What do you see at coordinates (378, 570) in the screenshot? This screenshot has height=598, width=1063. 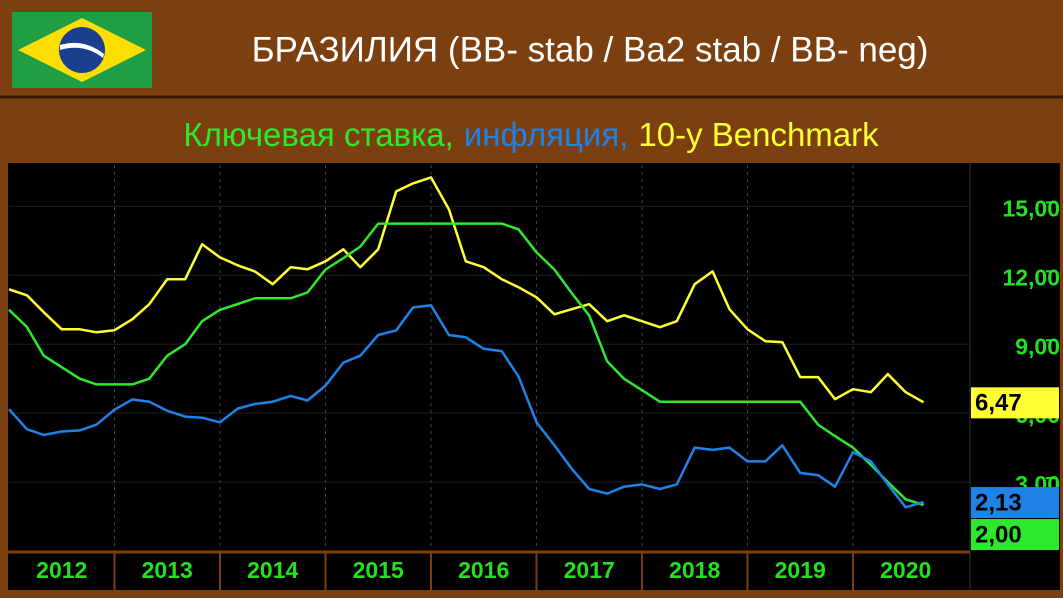 I see `x-tick-label: 2015` at bounding box center [378, 570].